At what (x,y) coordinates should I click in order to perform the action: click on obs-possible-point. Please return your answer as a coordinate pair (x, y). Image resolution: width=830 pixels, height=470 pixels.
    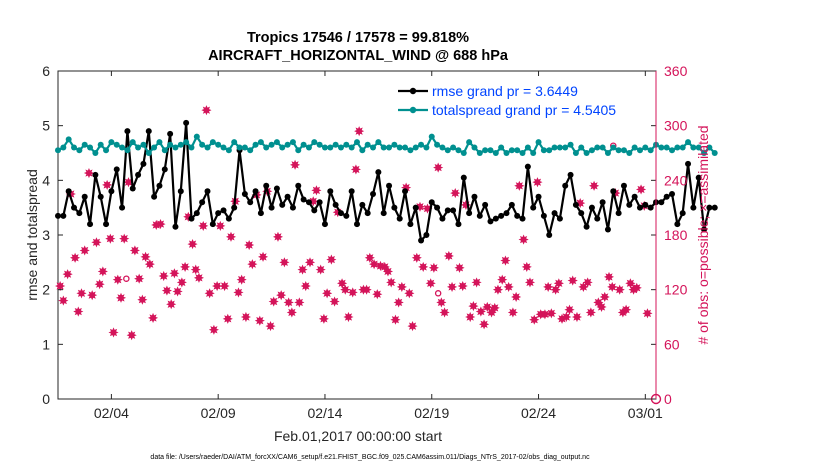
    Looking at the image, I should click on (126, 278).